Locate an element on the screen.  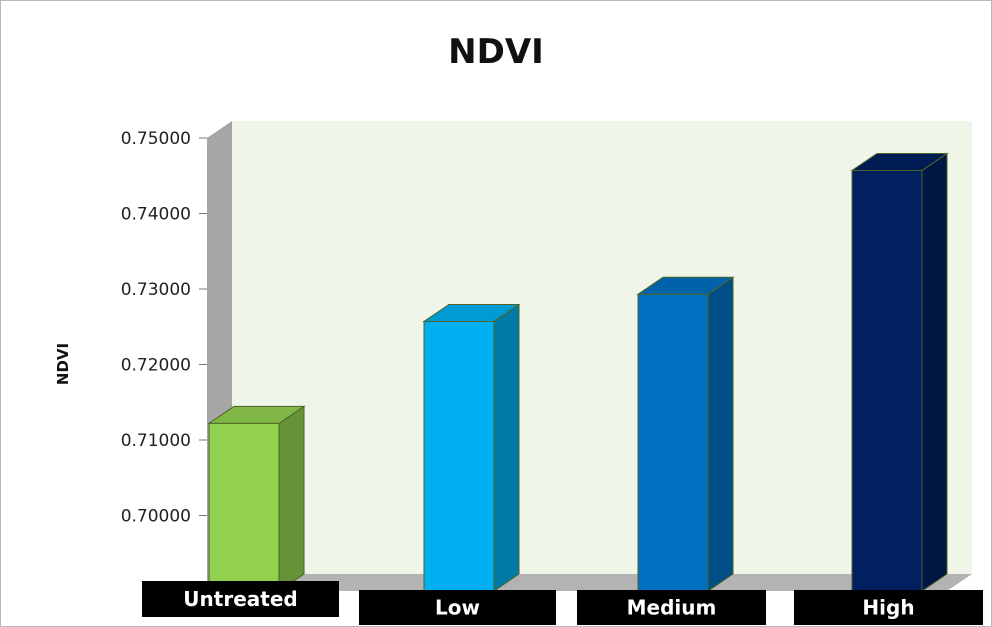
y-axis-label: NDVI is located at coordinates (63, 364).